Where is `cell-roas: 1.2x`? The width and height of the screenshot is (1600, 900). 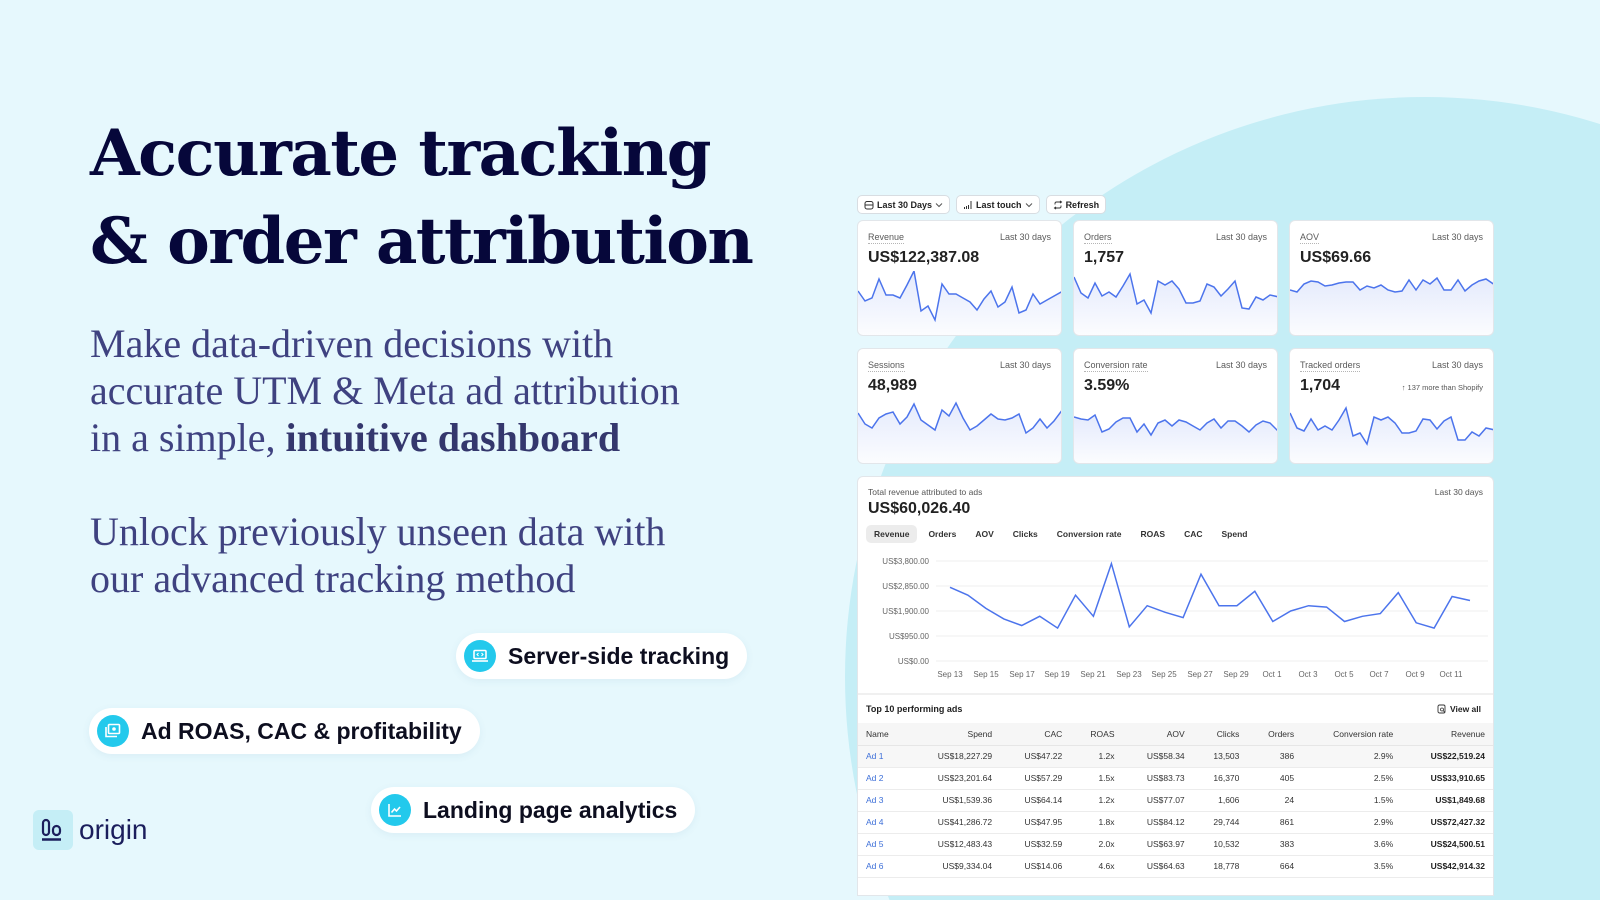
cell-roas: 1.2x is located at coordinates (1096, 800).